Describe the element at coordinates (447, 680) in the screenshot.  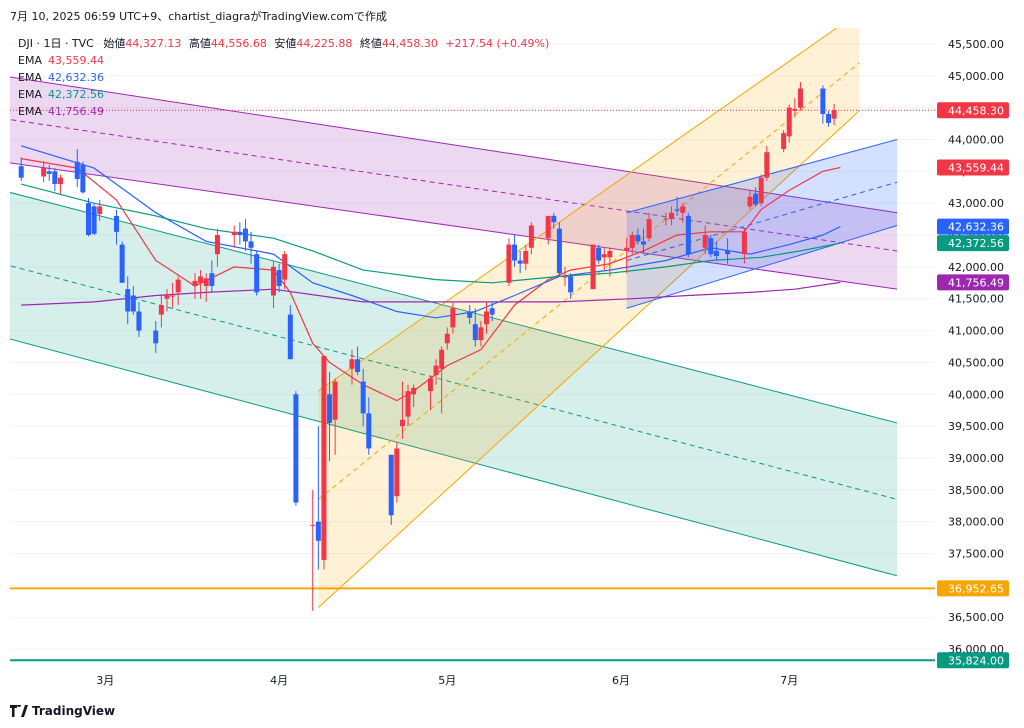
I see `time-axis: 3月 4月 5月 6月 7月` at that location.